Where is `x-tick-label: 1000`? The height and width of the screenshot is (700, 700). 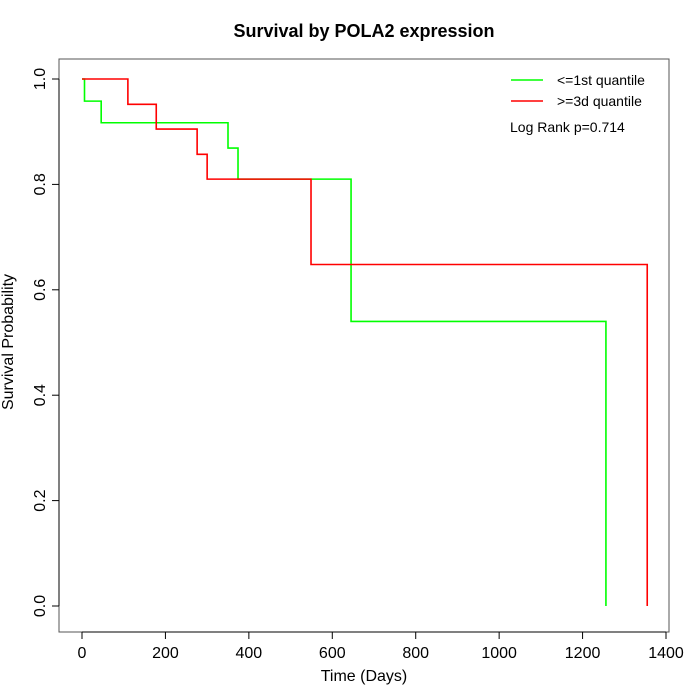 x-tick-label: 1000 is located at coordinates (499, 653).